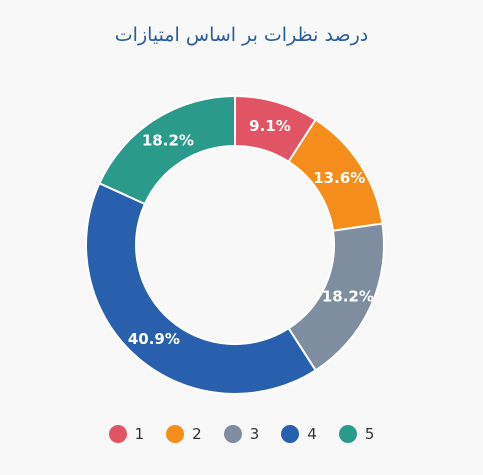 This screenshot has height=475, width=483. I want to click on legend-label-2: 2, so click(197, 434).